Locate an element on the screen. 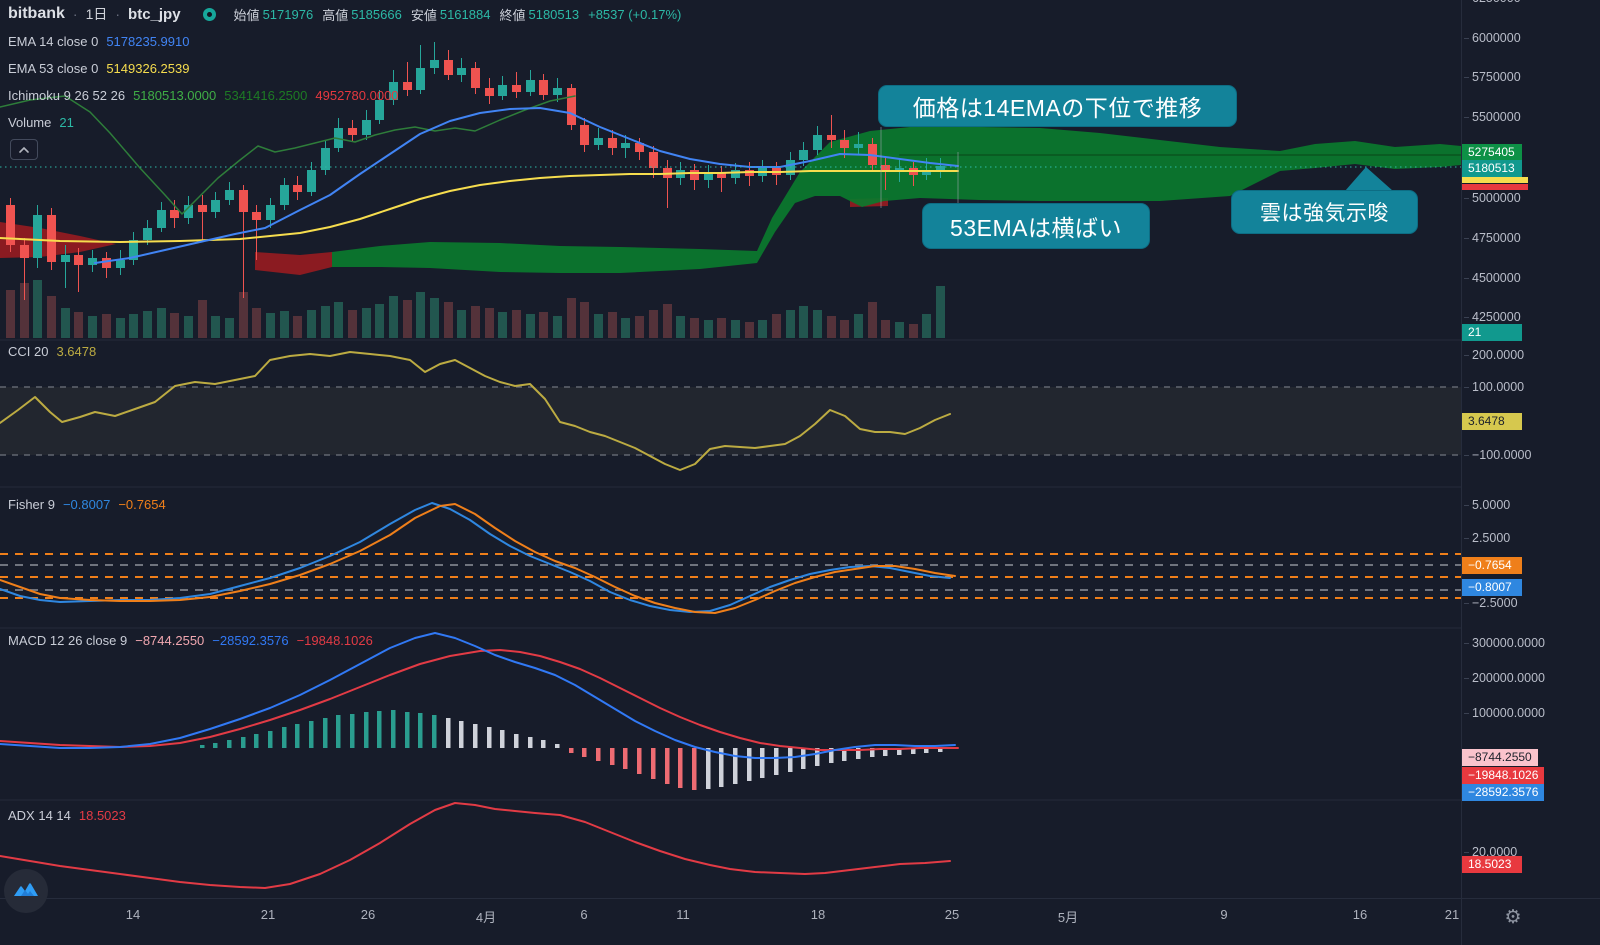 The image size is (1600, 945). axis-price-badge: 5275405 is located at coordinates (1492, 152).